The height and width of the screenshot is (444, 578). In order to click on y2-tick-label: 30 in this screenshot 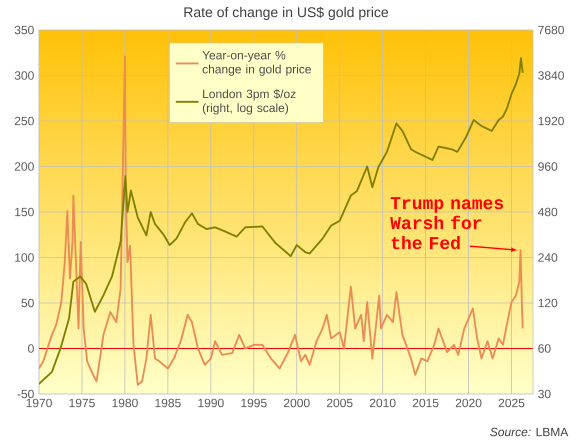, I will do `click(544, 394)`.